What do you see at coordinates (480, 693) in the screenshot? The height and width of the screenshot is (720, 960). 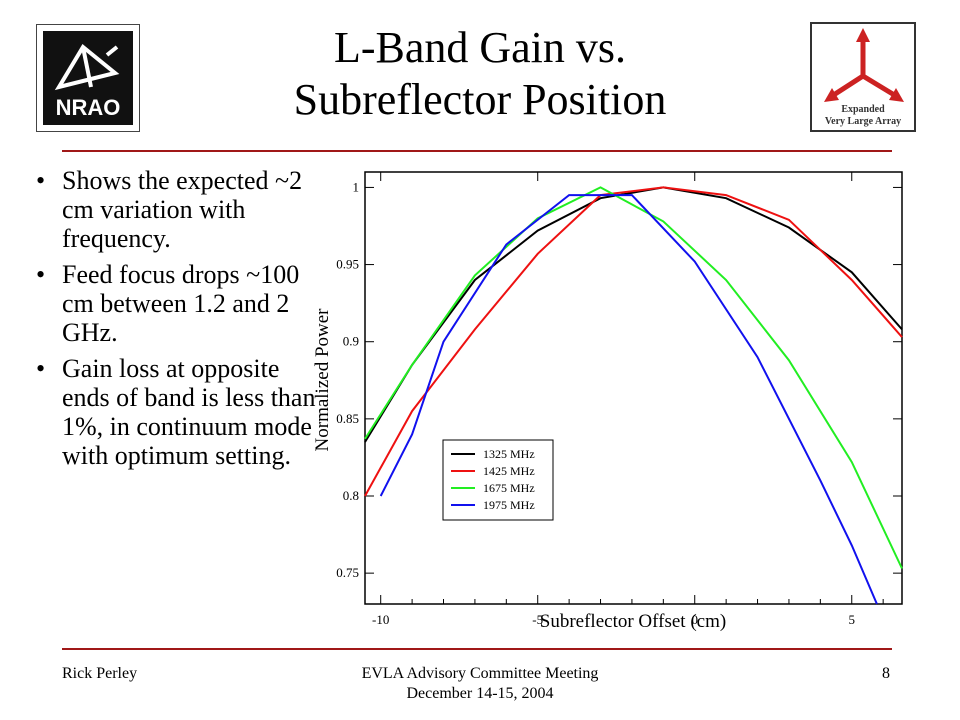 I see `footer-meeting-date: December 14-15, 2004` at bounding box center [480, 693].